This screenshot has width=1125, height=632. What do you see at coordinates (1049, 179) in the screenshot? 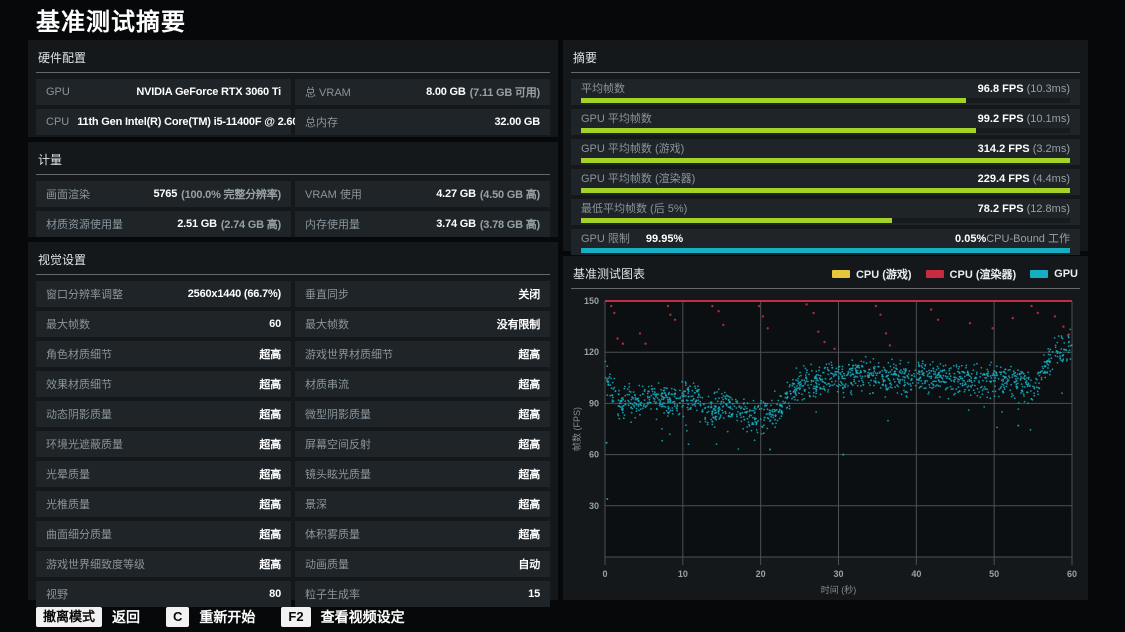
I see `summary-value-extra: (4.4ms)` at bounding box center [1049, 179].